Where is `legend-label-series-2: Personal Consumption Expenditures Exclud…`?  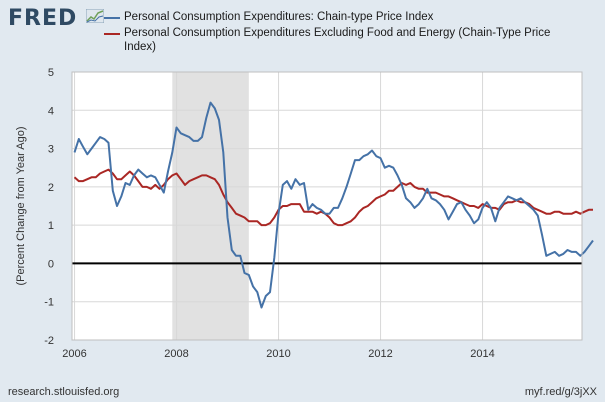 legend-label-series-2: Personal Consumption Expenditures Exclud… is located at coordinates (337, 40).